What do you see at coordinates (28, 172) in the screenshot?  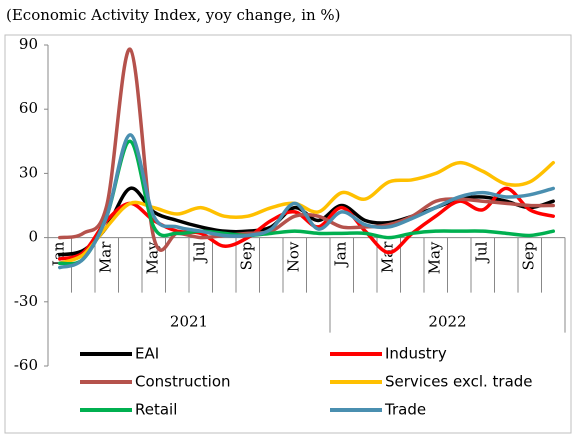 I see `y-tick-label: 30` at bounding box center [28, 172].